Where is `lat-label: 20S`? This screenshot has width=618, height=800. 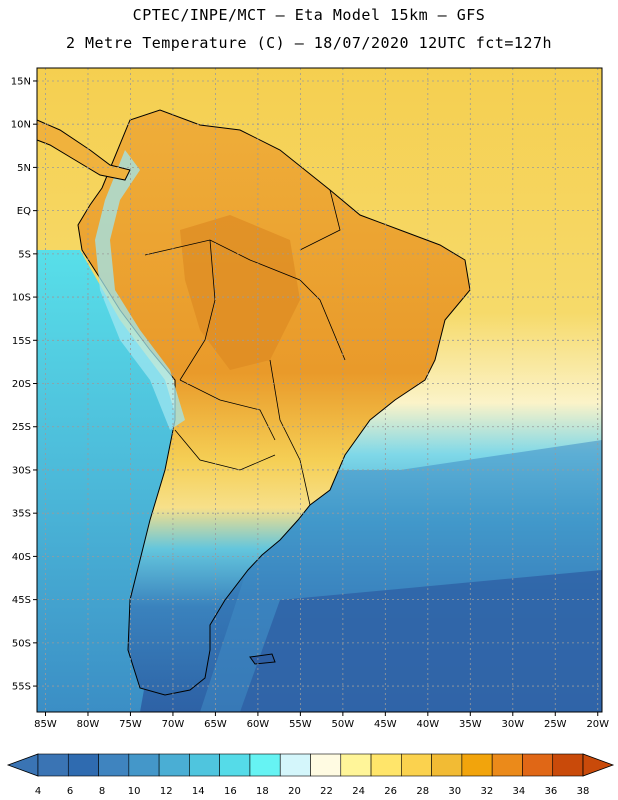
lat-label: 20S is located at coordinates (21, 384).